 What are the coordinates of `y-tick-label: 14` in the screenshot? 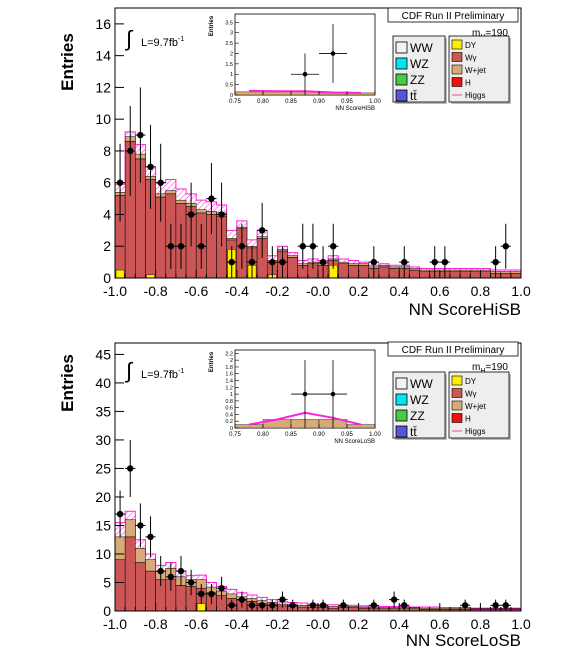 It's located at (103, 56).